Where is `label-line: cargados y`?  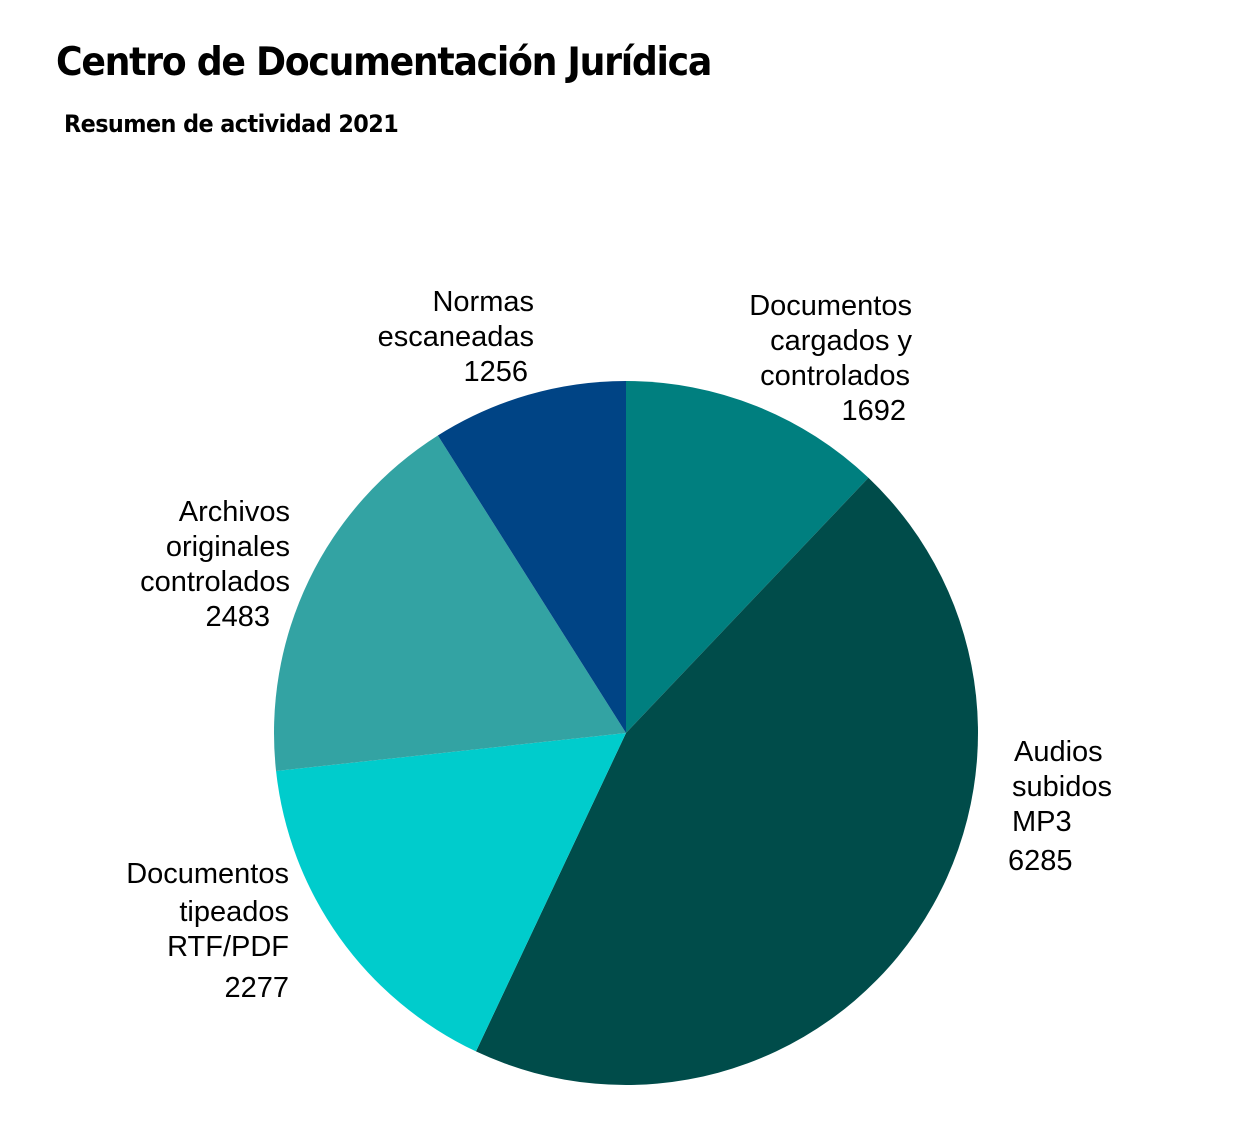
label-line: cargados y is located at coordinates (841, 341).